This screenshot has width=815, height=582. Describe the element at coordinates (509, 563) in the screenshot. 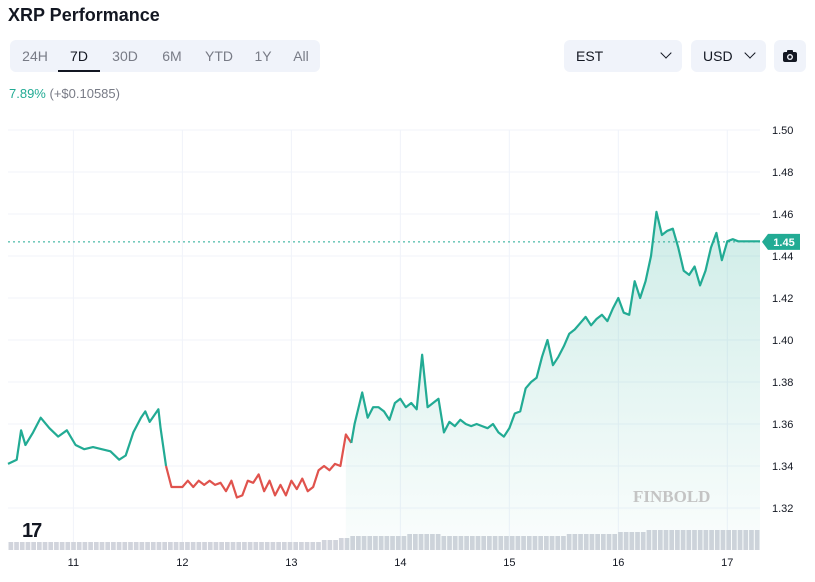

I see `x-tick-label: 15` at that location.